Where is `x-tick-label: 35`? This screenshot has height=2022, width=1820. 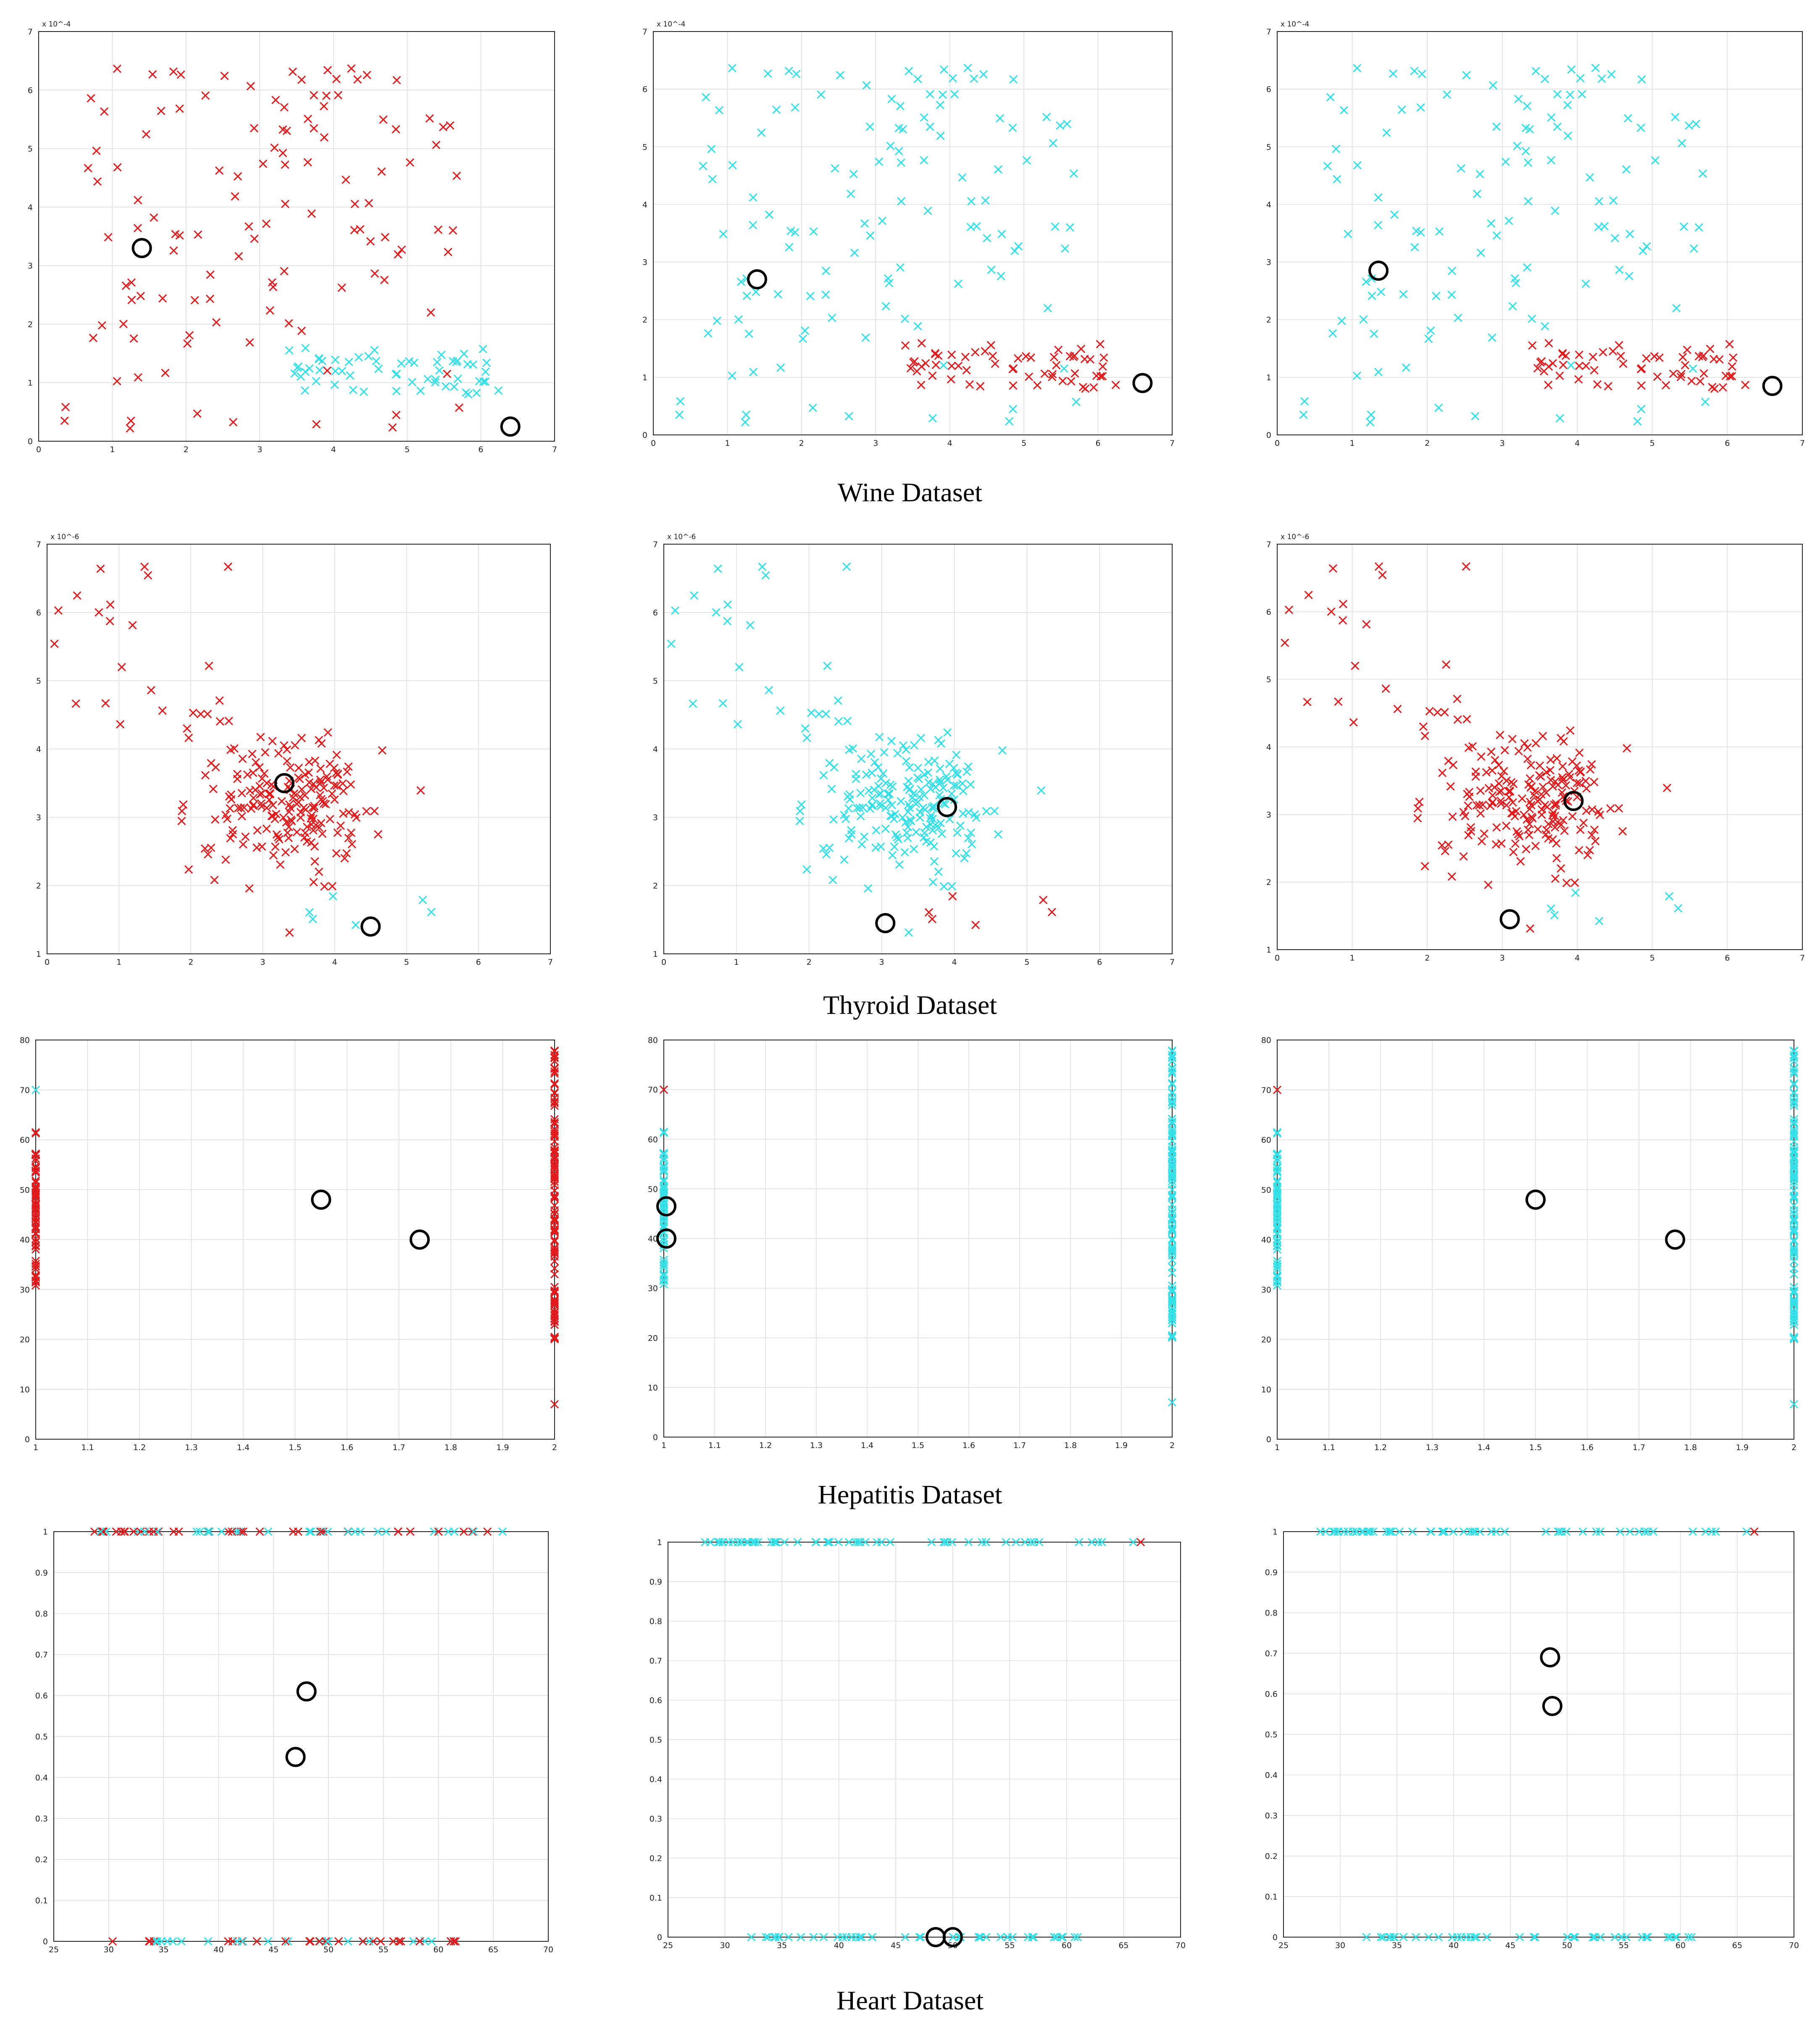 x-tick-label: 35 is located at coordinates (1397, 1945).